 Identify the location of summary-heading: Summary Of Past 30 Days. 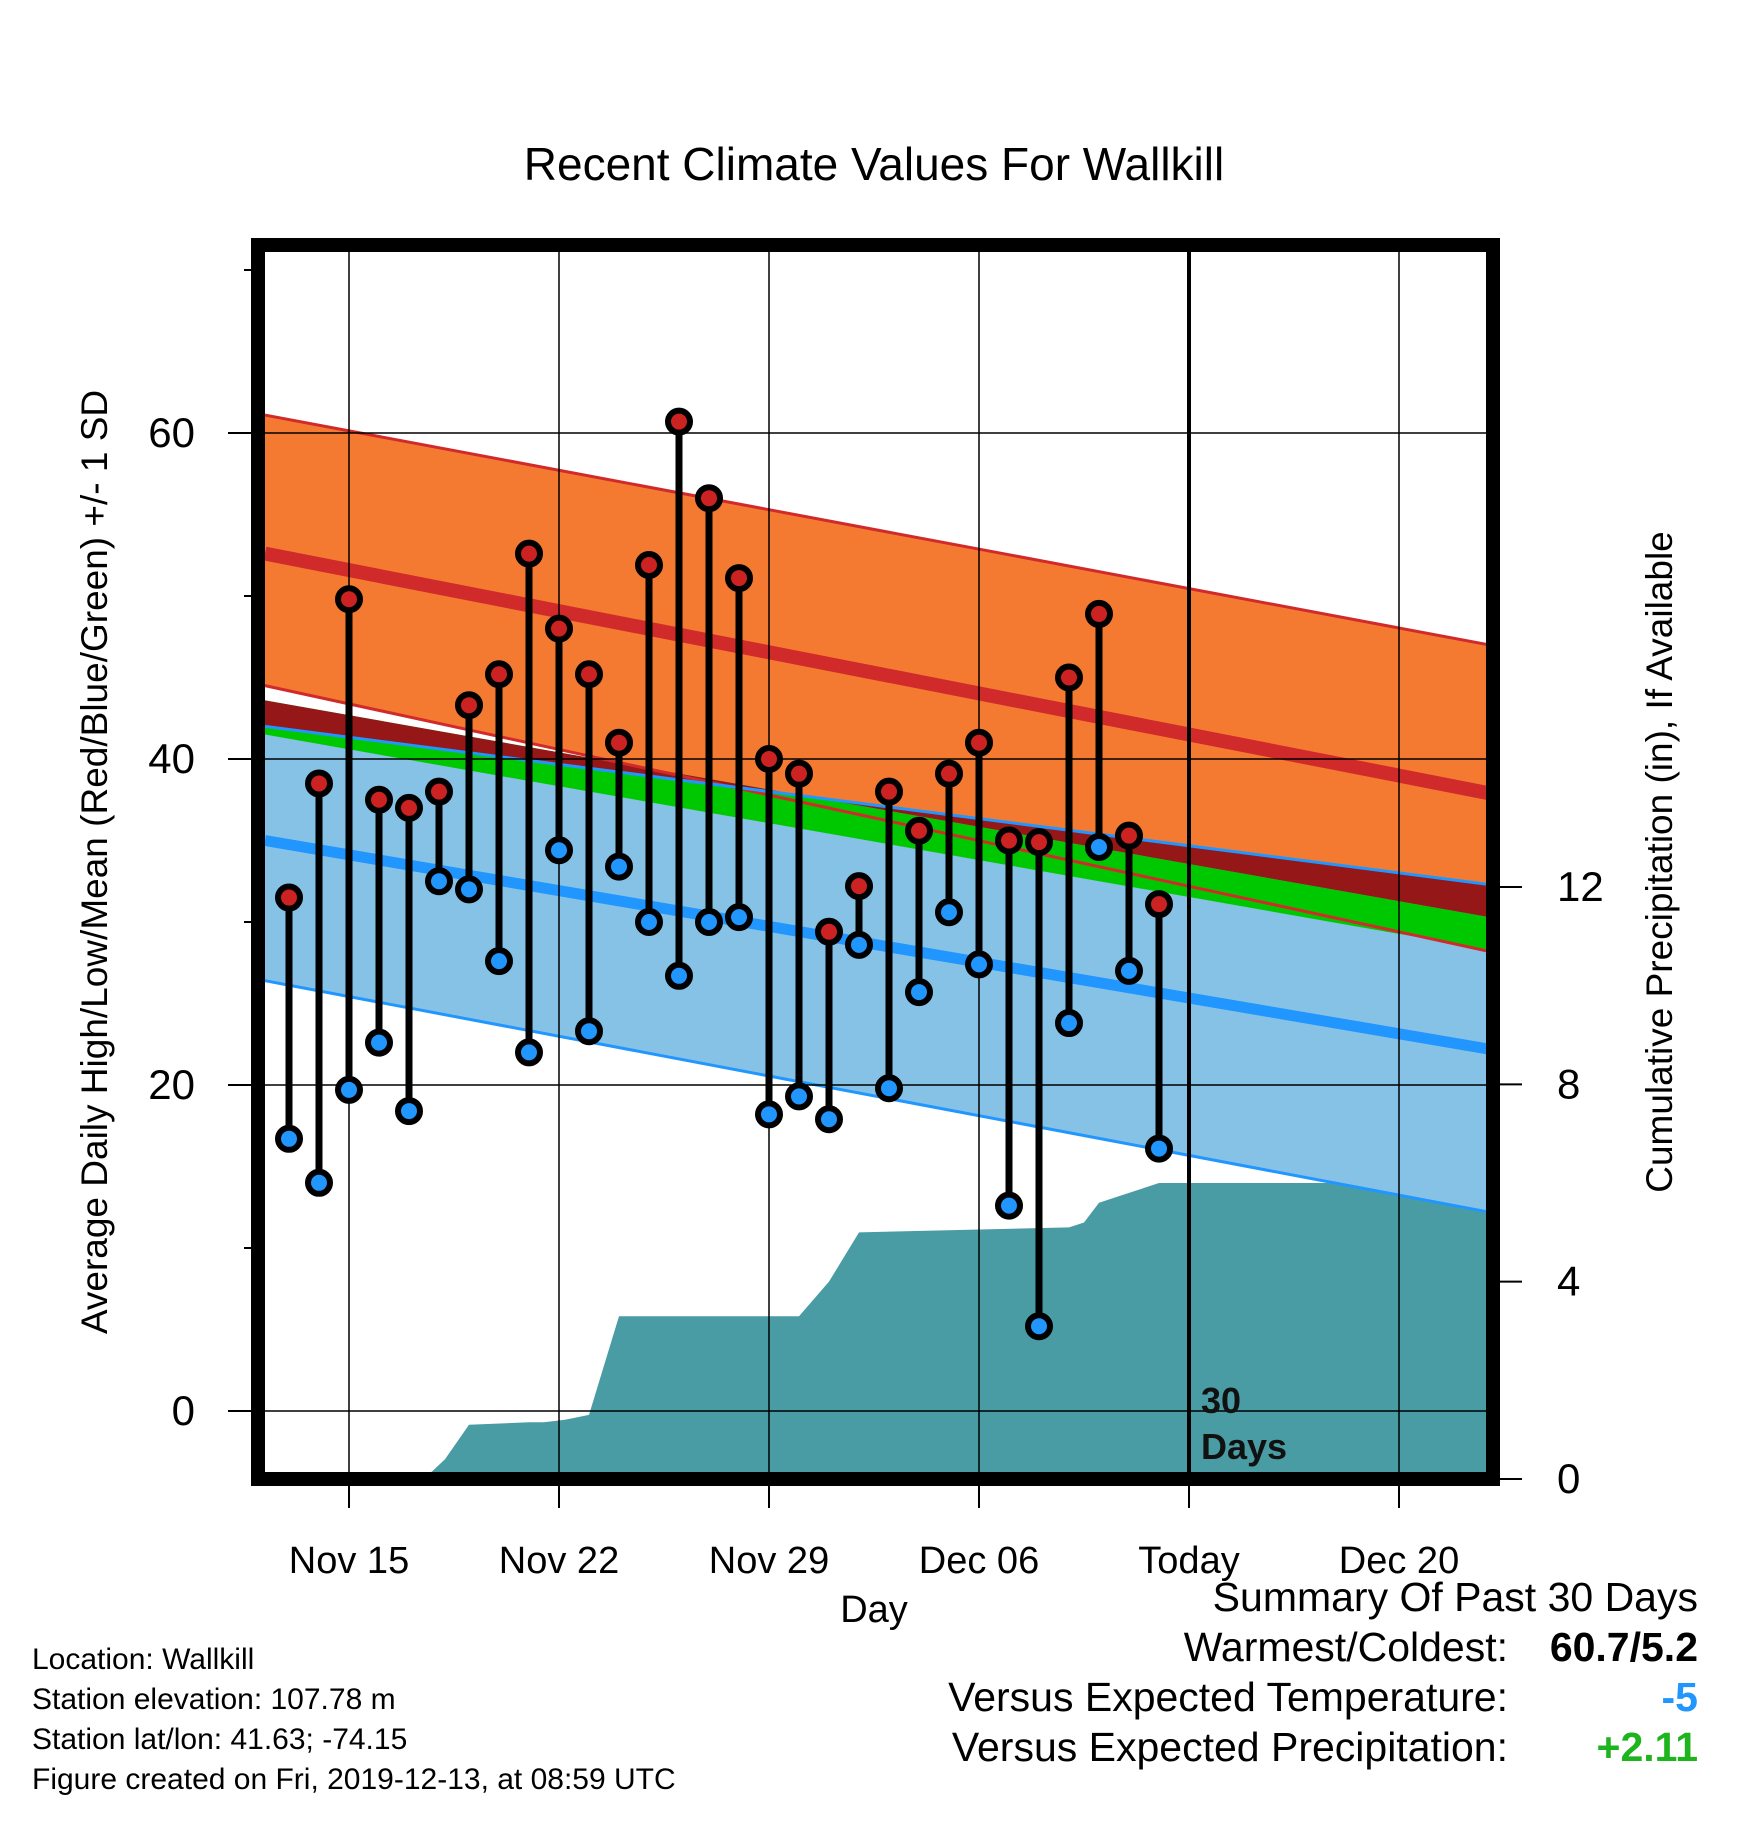
(1455, 1597).